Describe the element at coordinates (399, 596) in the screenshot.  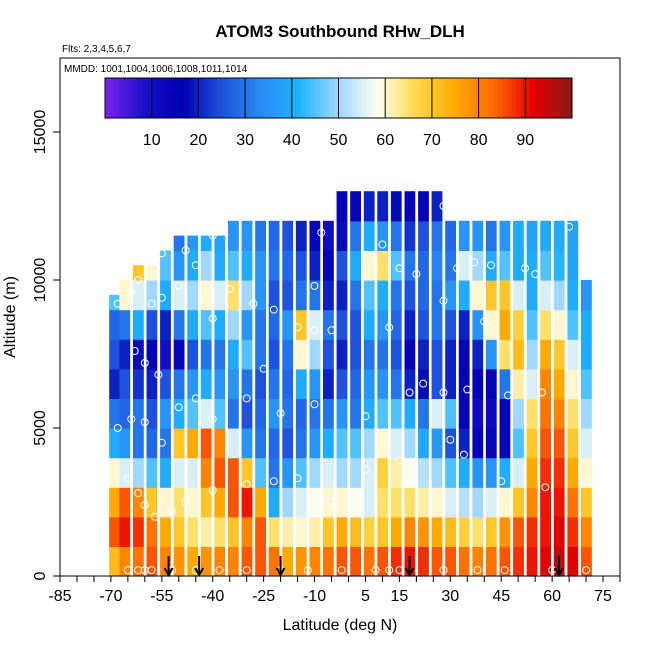
I see `x-tick-label: 15` at that location.